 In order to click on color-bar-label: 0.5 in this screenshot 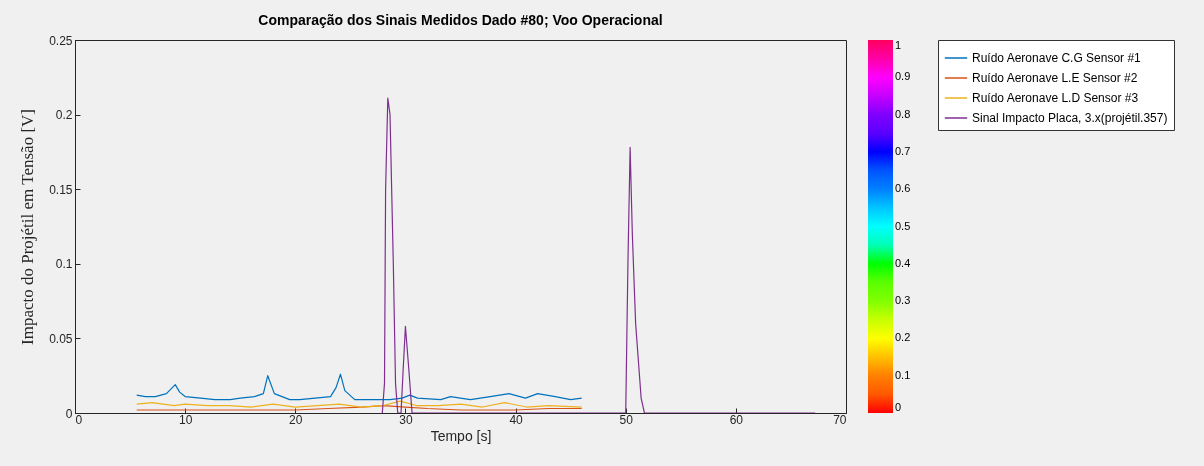, I will do `click(903, 225)`.